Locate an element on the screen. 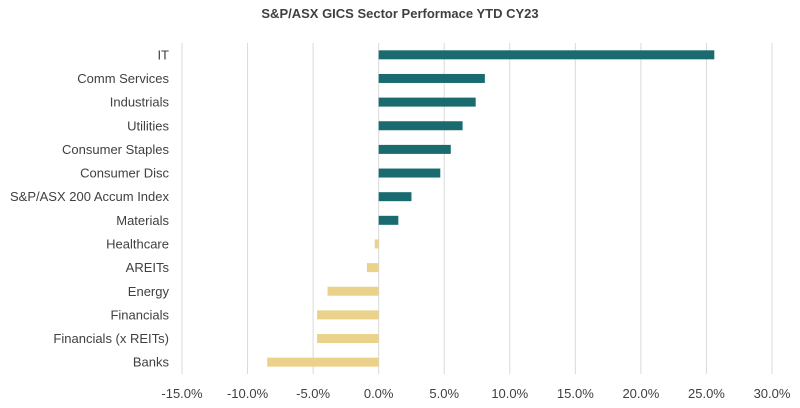 The width and height of the screenshot is (800, 408). x-tick-label: 30.0% is located at coordinates (772, 393).